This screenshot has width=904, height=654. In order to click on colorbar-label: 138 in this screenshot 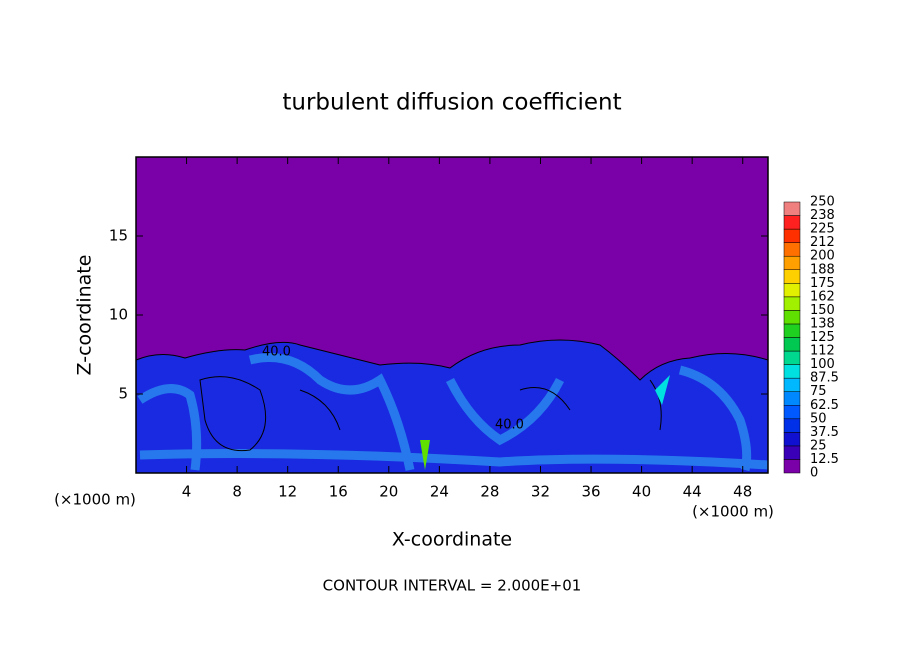, I will do `click(822, 323)`.